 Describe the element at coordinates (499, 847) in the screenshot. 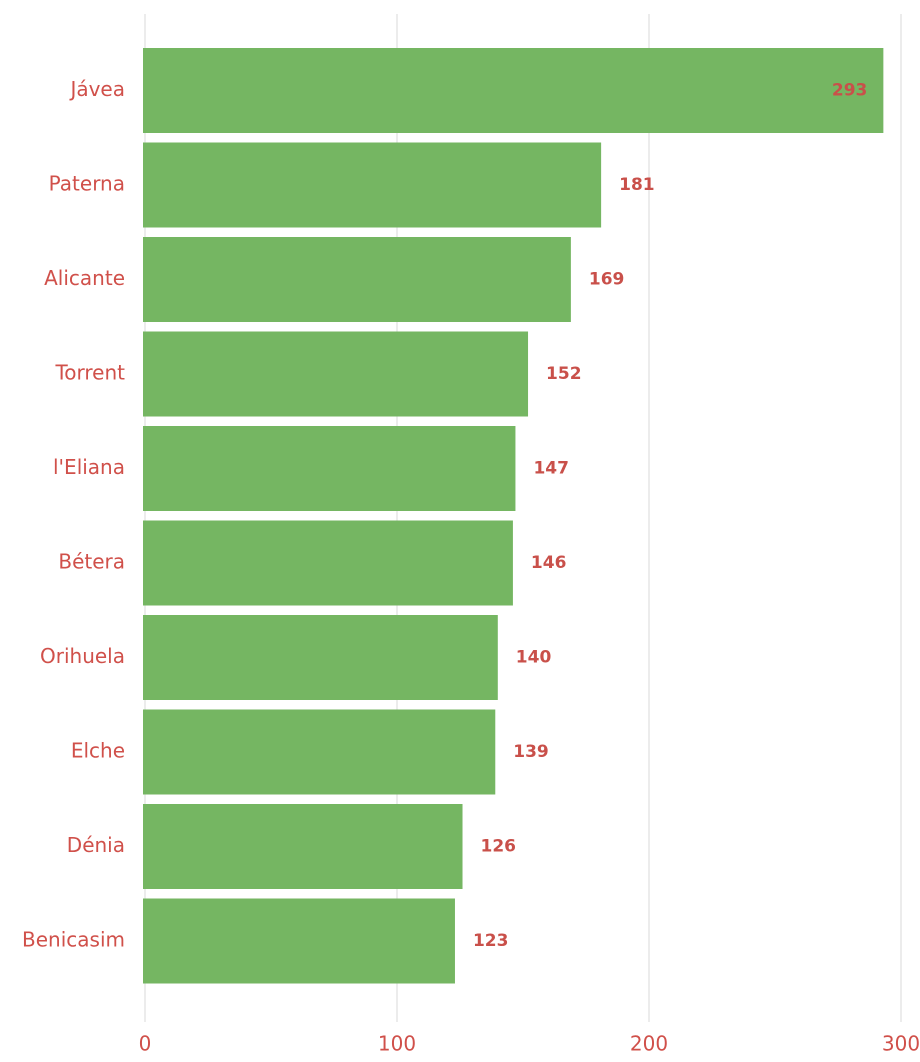

I see `value-label: 126` at that location.